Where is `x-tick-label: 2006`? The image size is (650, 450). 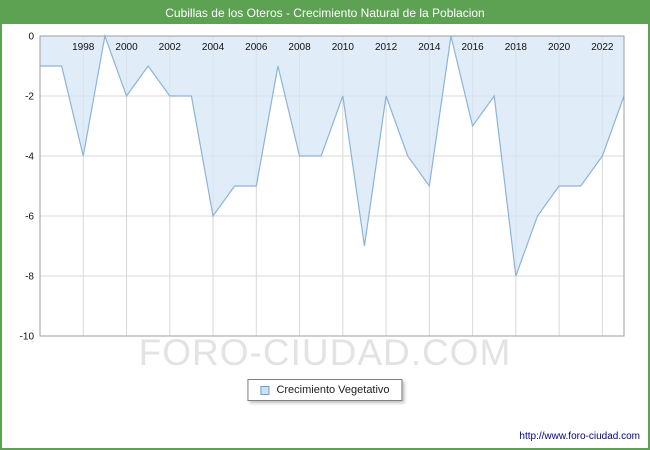
x-tick-label: 2006 is located at coordinates (256, 47).